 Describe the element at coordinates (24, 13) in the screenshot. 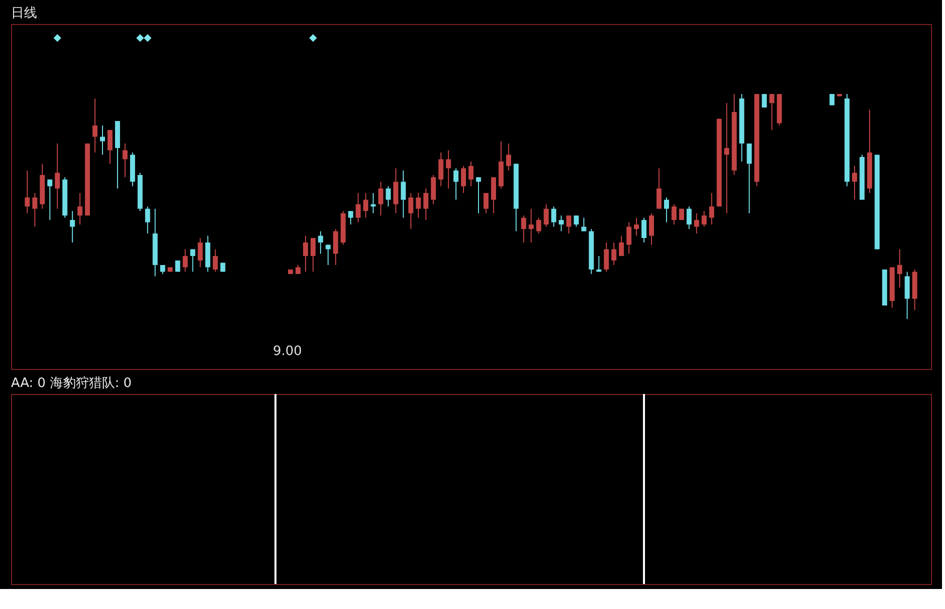

I see `chart-title: 日线` at that location.